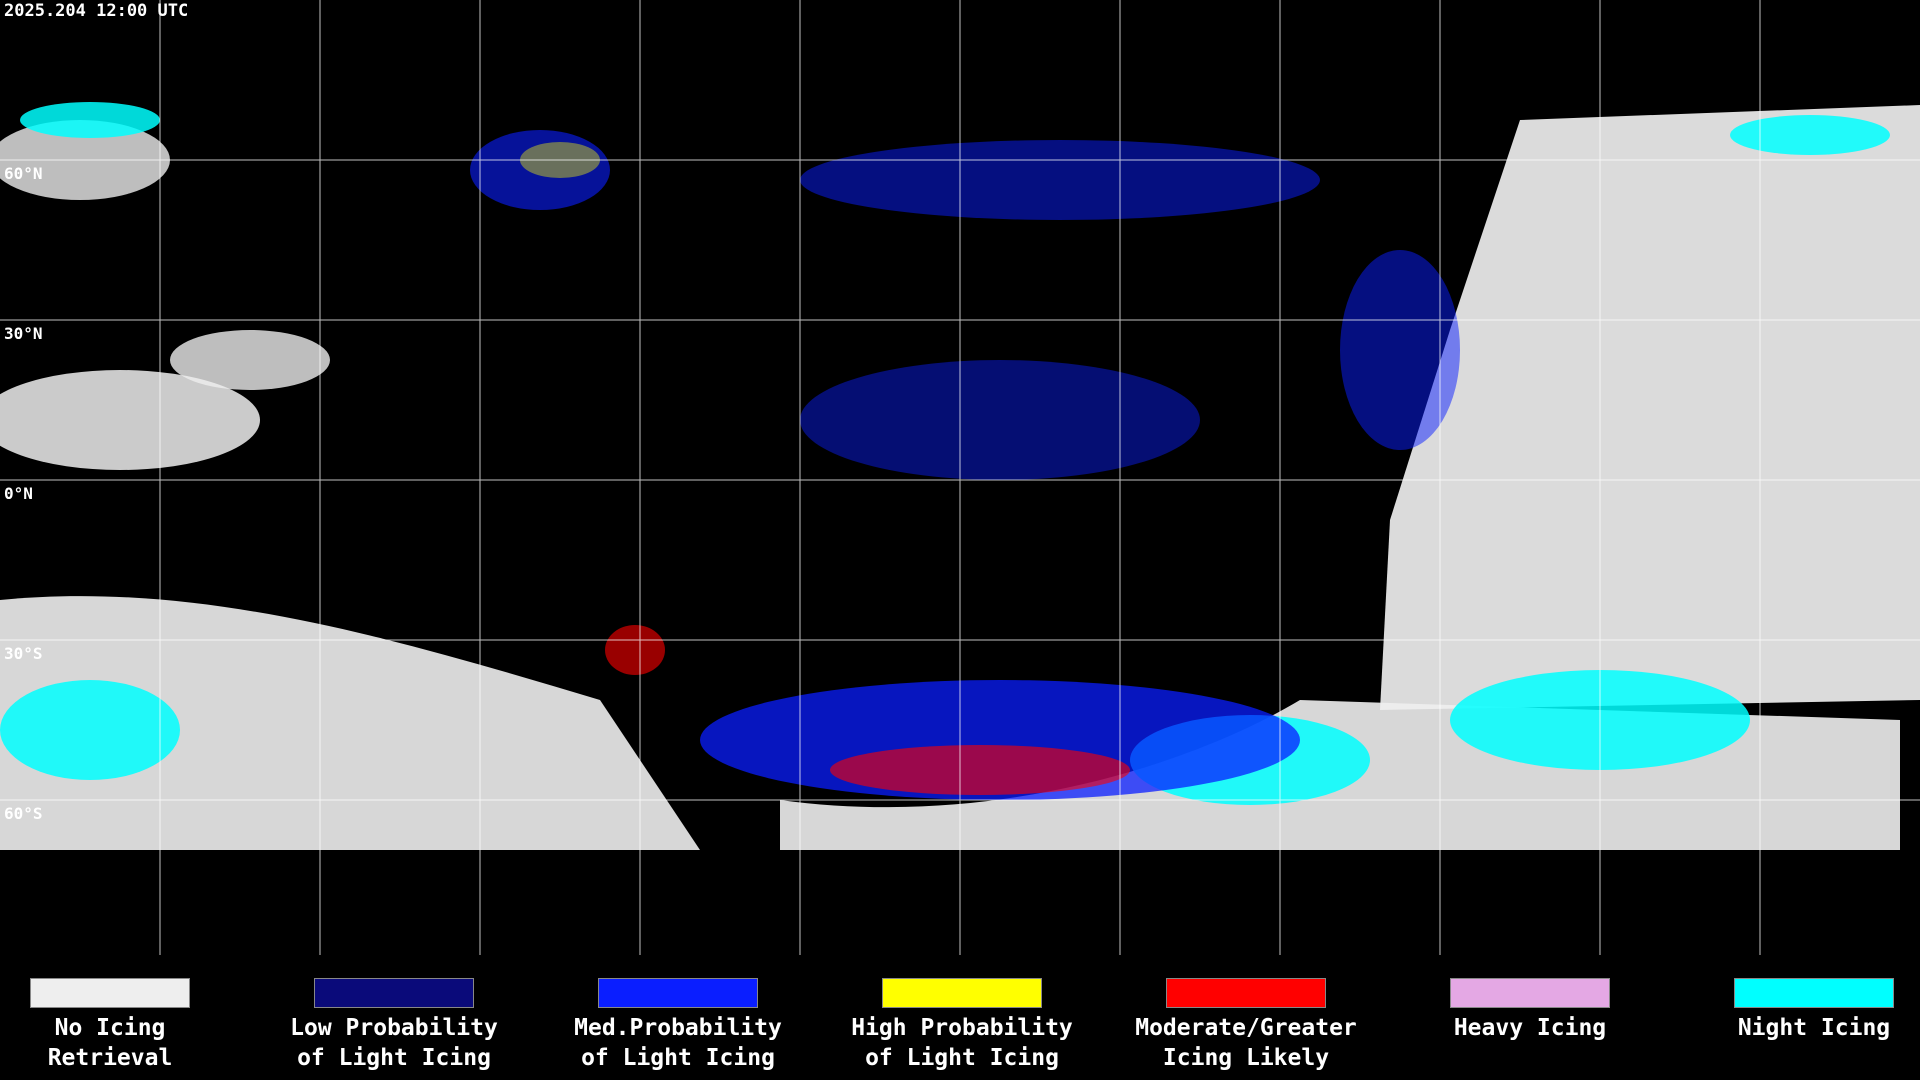  I want to click on latitude-label: 30°N, so click(23, 333).